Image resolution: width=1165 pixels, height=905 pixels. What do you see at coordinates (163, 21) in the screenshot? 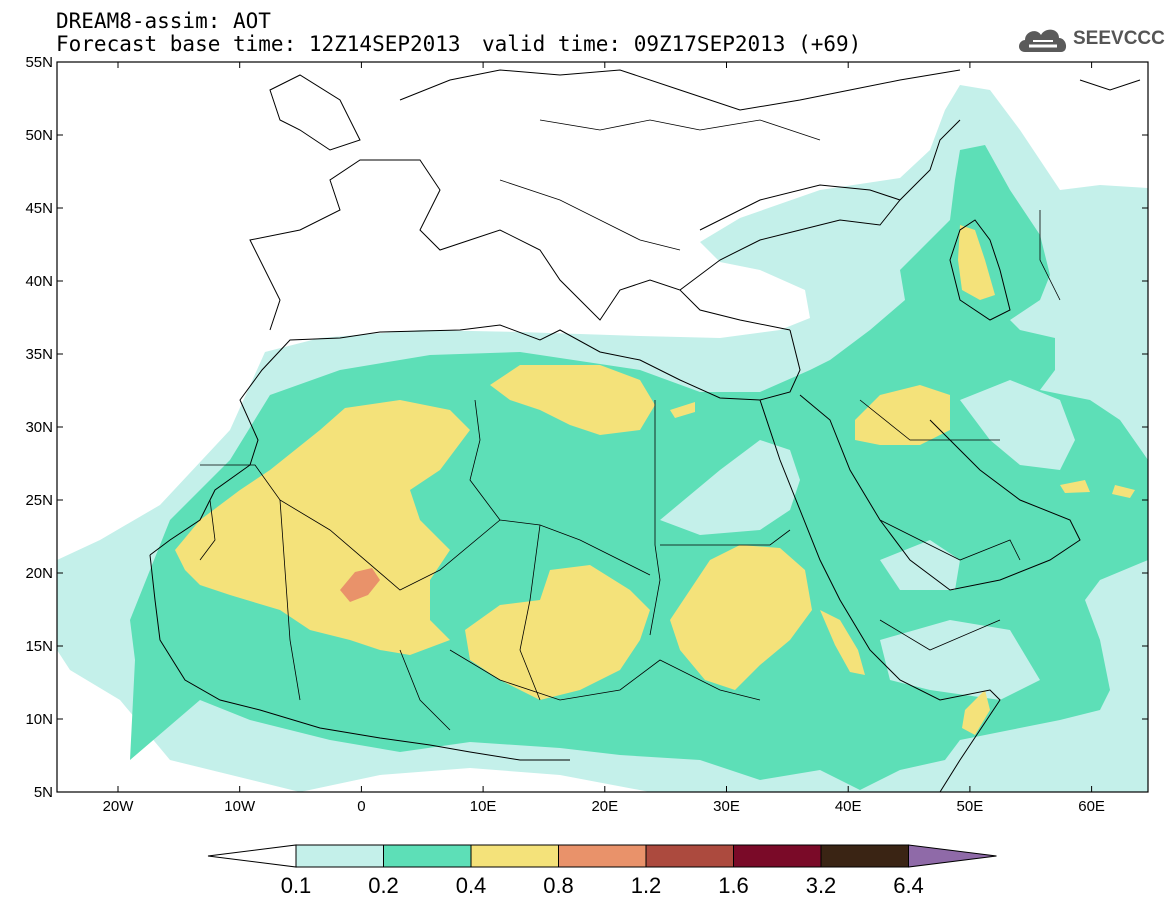
I see `map-title: DREAM8-assim: AOT` at bounding box center [163, 21].